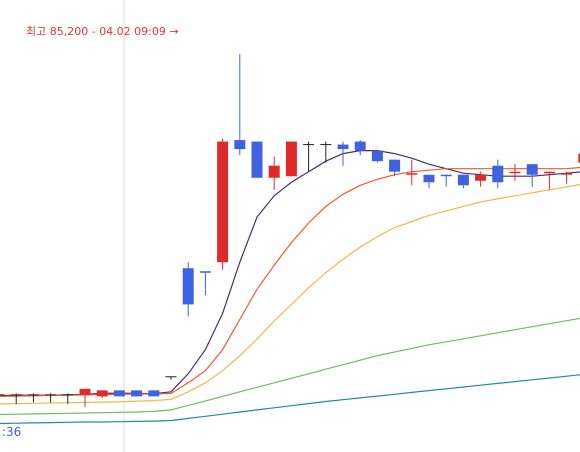 The image size is (580, 452). What do you see at coordinates (290, 399) in the screenshot?
I see `ma120-line` at bounding box center [290, 399].